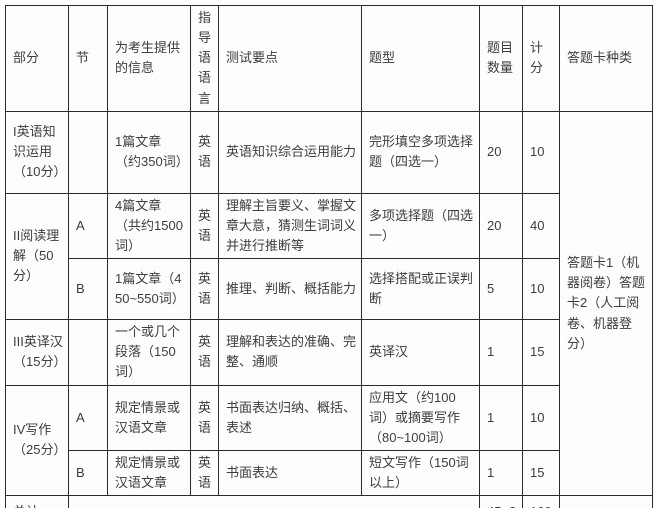  Describe the element at coordinates (88, 58) in the screenshot. I see `header-section: 节` at that location.